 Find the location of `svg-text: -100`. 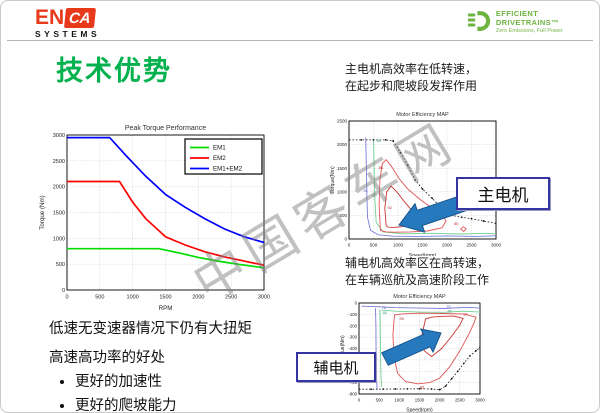

svg-text: -100 is located at coordinates (352, 314).